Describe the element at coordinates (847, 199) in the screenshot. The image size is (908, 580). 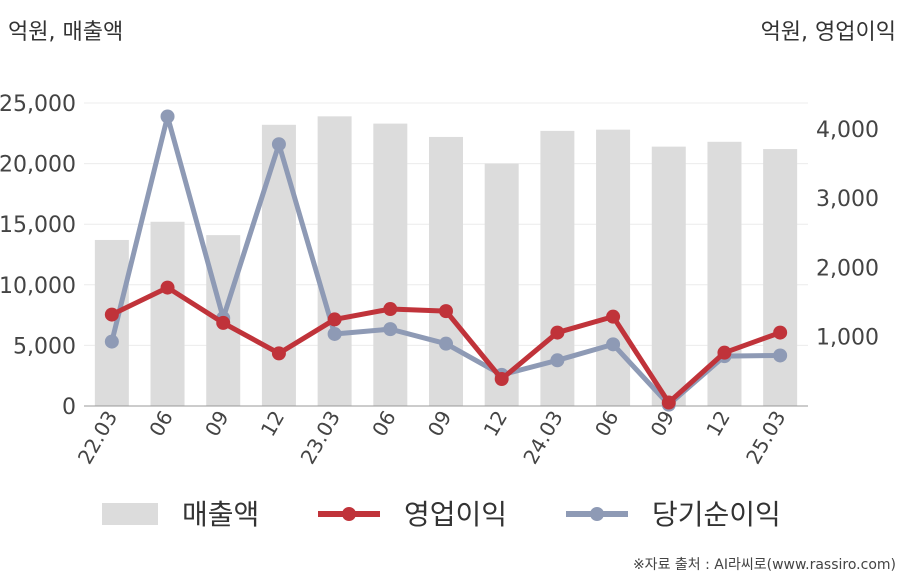
I see `right-tick-label: 3,000` at that location.